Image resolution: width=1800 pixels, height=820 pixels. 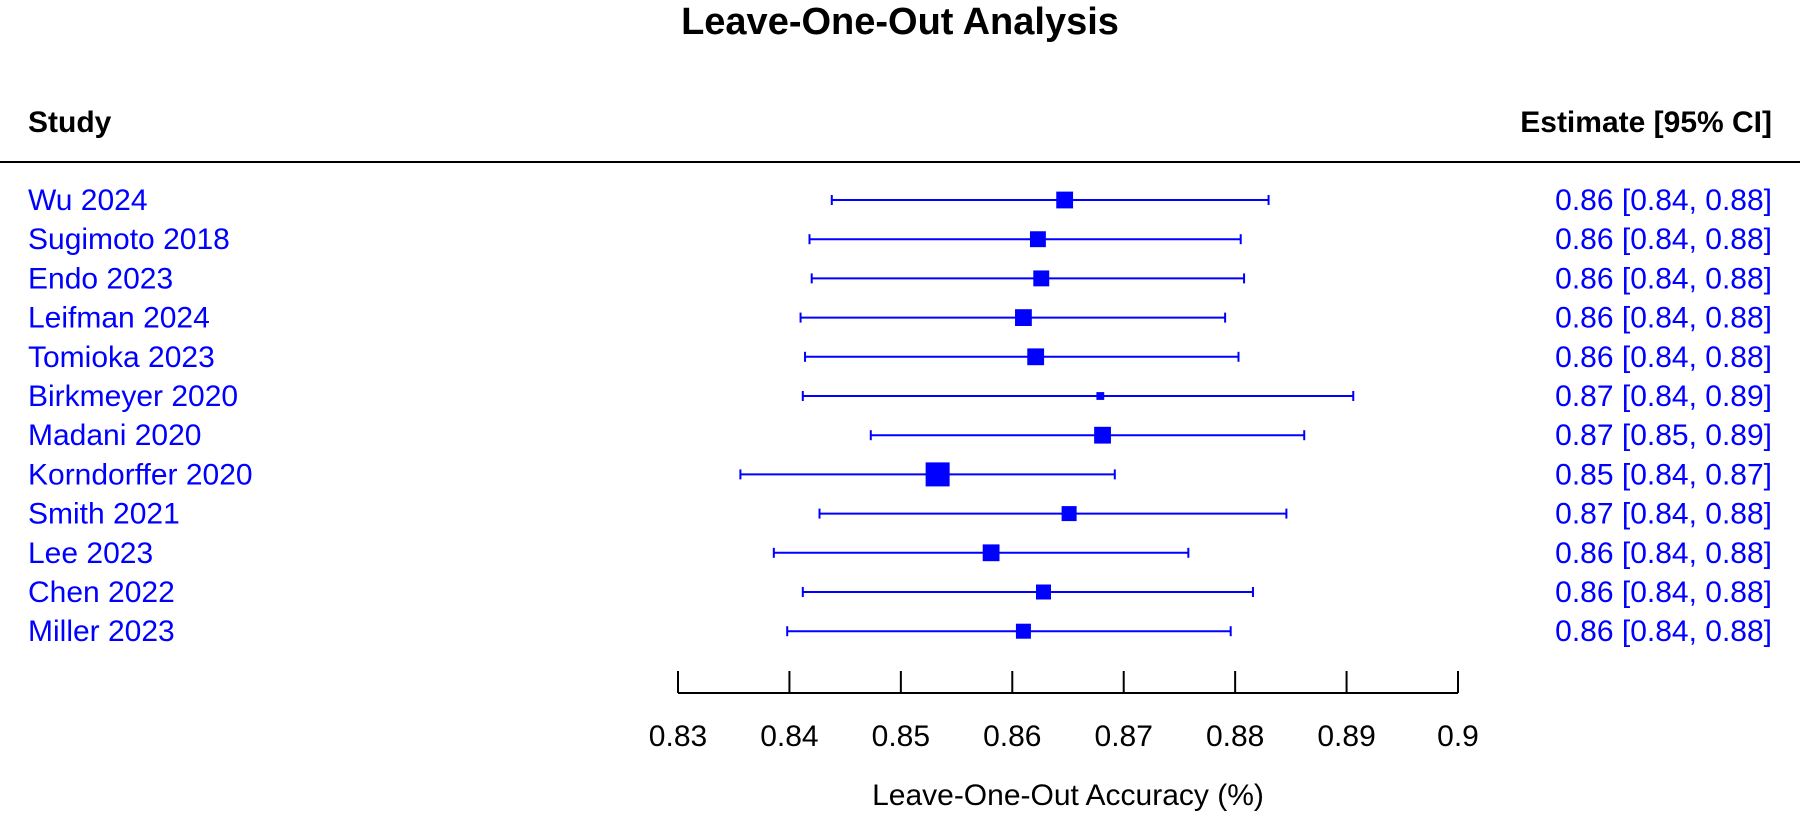 I want to click on study-label: Smith 2021, so click(x=104, y=514).